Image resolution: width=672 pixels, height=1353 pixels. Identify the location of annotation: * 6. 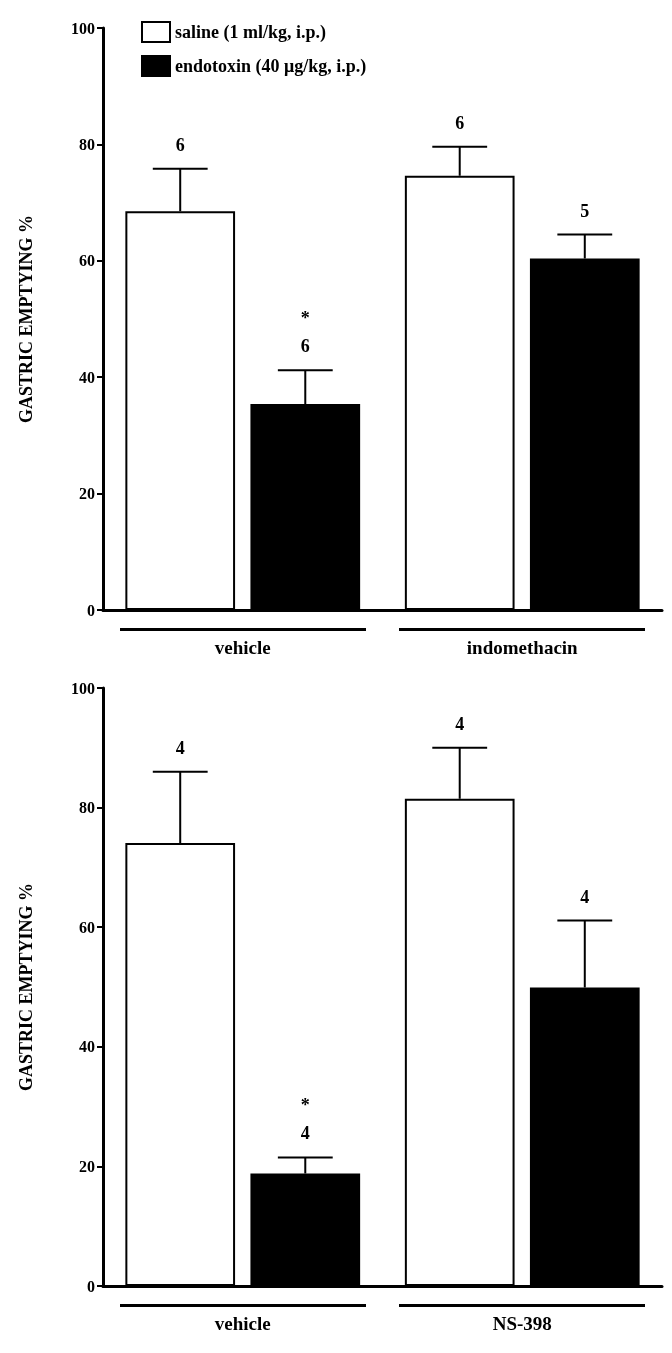
(305, 332).